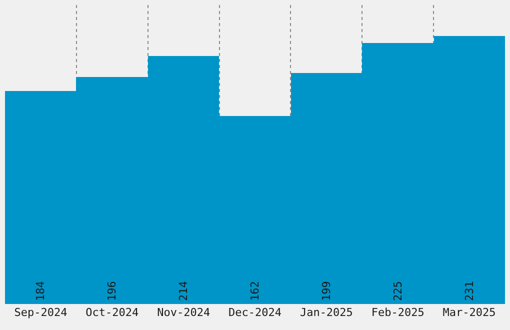  Describe the element at coordinates (183, 290) in the screenshot. I see `data-label: 214` at that location.